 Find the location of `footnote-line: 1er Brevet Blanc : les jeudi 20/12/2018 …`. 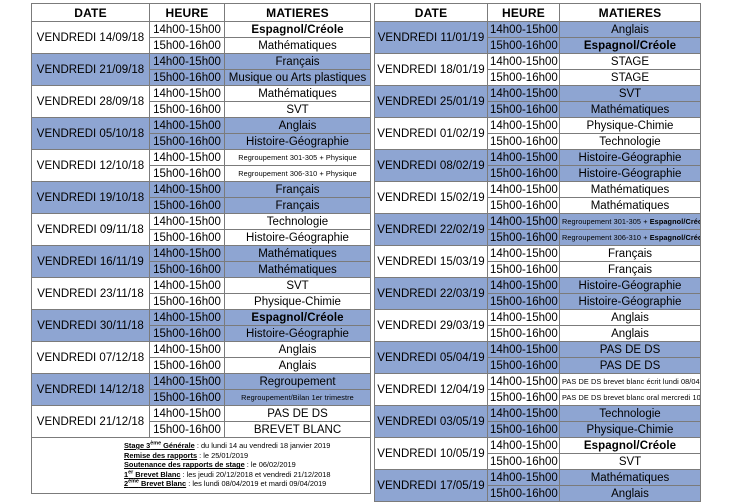

footnote-line: 1er Brevet Blanc : les jeudi 20/12/2018 … is located at coordinates (246, 475).